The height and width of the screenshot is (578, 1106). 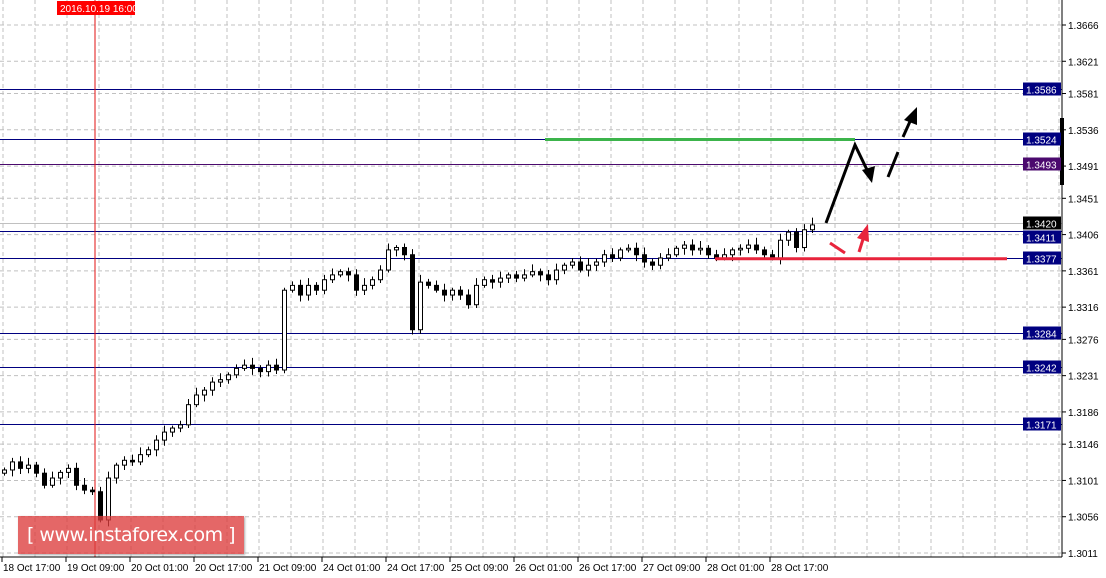 What do you see at coordinates (352, 568) in the screenshot?
I see `time-tick-label: 24 Oct 01:00` at bounding box center [352, 568].